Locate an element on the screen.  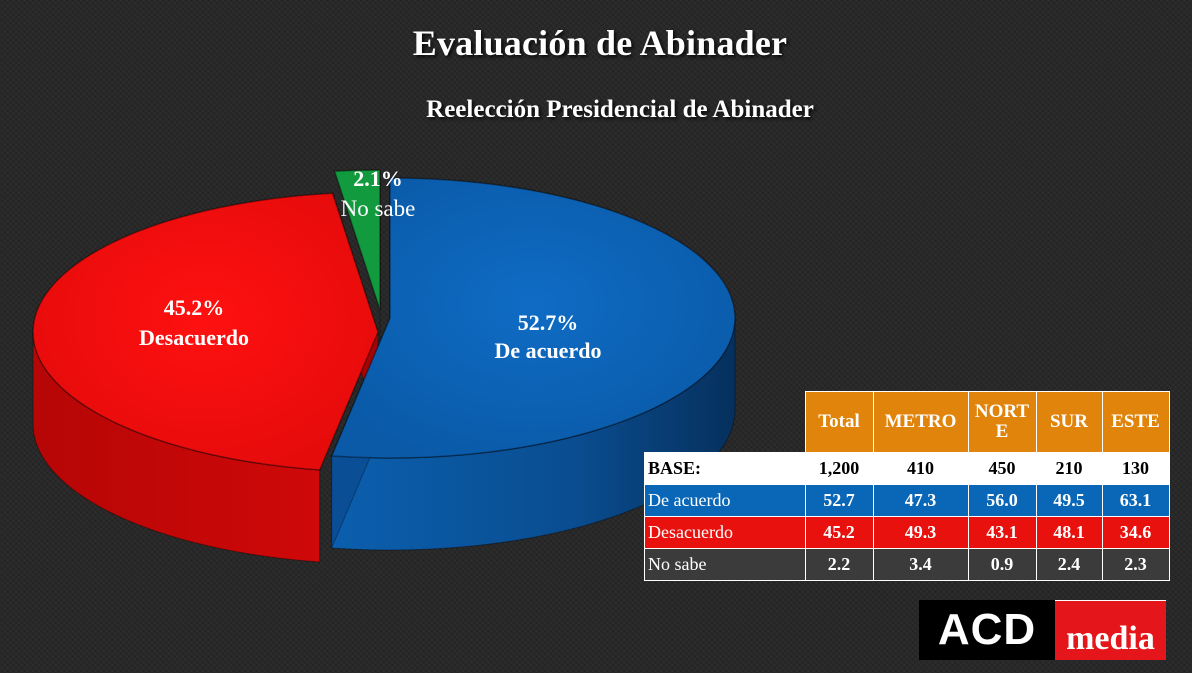
header-este: ESTE is located at coordinates (1135, 421).